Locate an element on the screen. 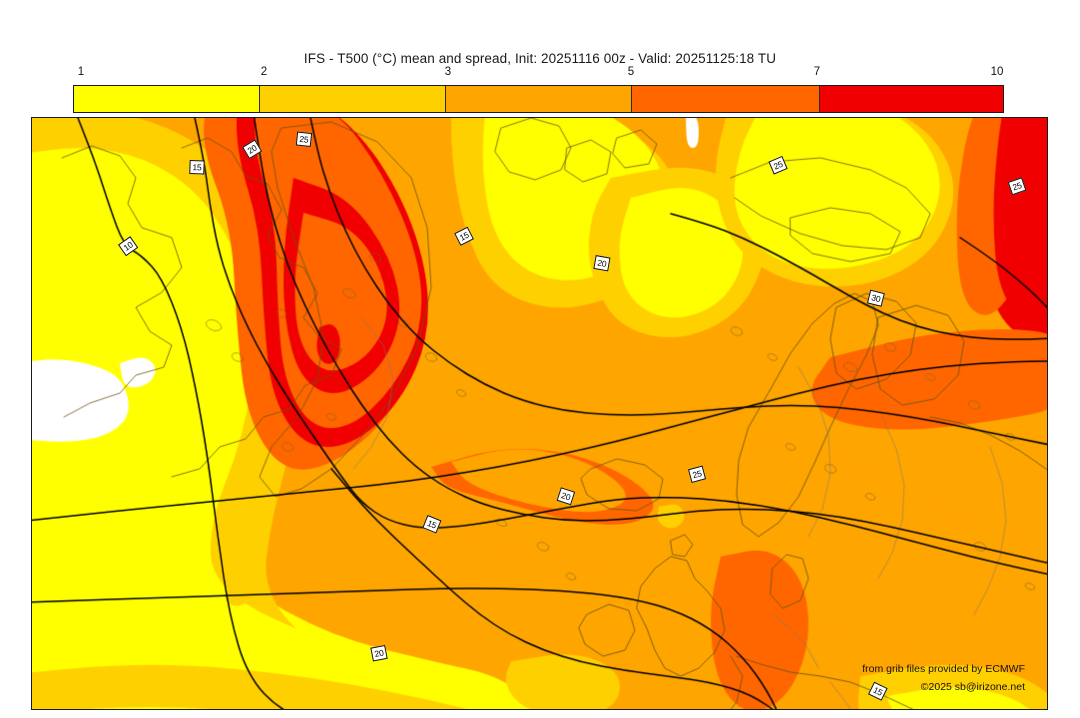  colorbar-tick-7: 7 is located at coordinates (817, 72).